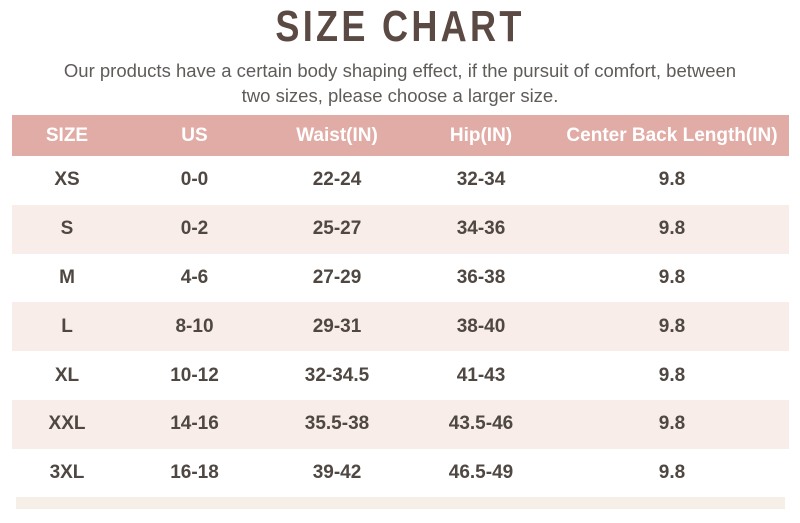 This screenshot has height=523, width=800. I want to click on cell-size: 3XL, so click(67, 473).